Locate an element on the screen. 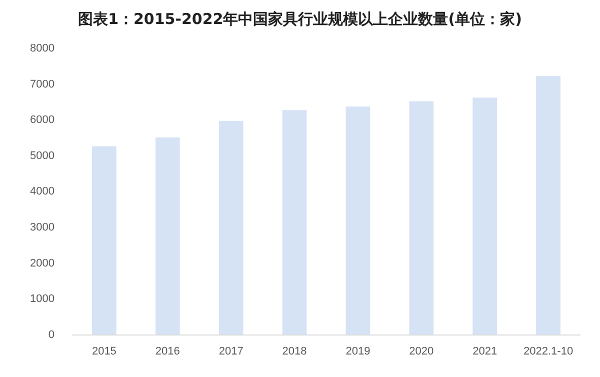 The width and height of the screenshot is (600, 377). y-tick-label: 6000 is located at coordinates (42, 120).